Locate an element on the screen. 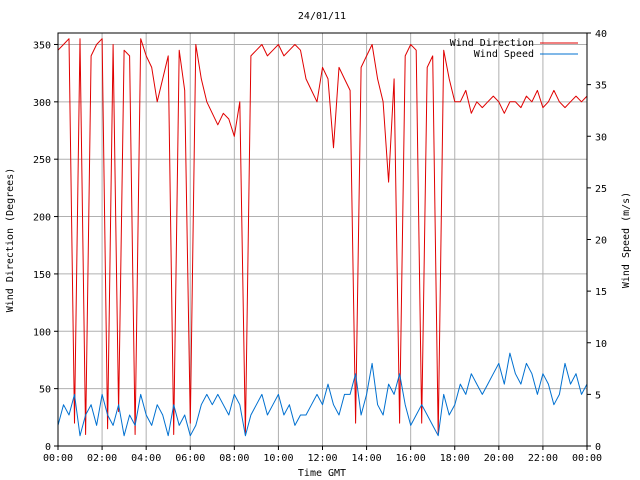 This screenshot has height=480, width=640. y-tick-label-right: 0 is located at coordinates (598, 447).